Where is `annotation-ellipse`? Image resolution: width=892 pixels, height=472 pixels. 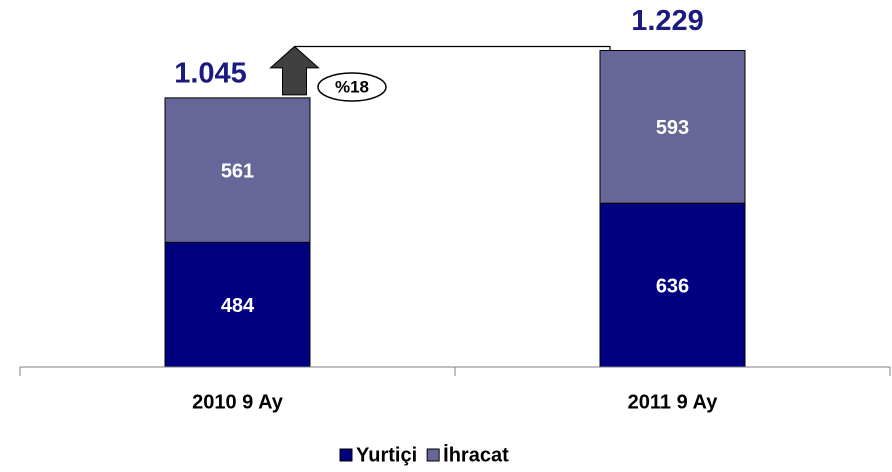
annotation-ellipse is located at coordinates (352, 87).